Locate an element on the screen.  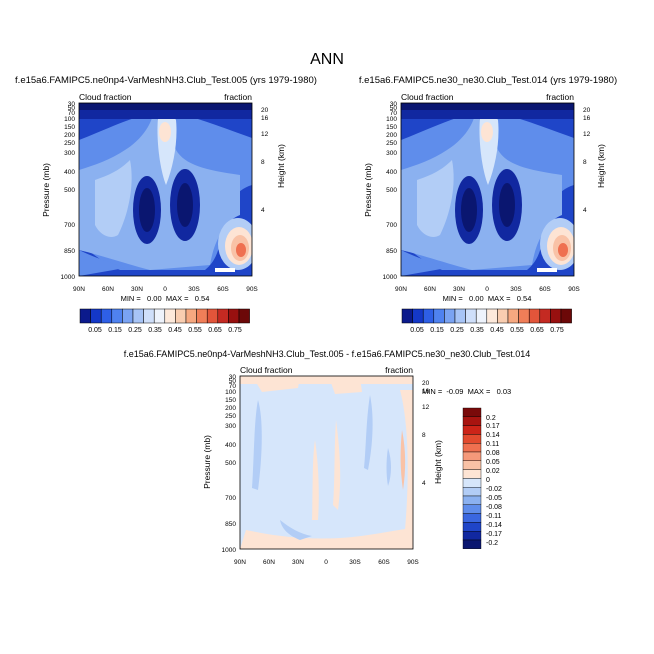
y-right-tick-label: 4 is located at coordinates (424, 483).